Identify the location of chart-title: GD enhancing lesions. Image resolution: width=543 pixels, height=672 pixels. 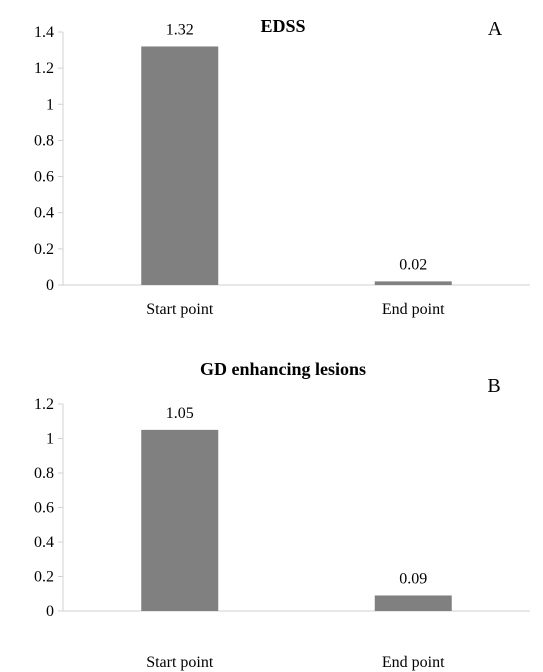
(283, 369).